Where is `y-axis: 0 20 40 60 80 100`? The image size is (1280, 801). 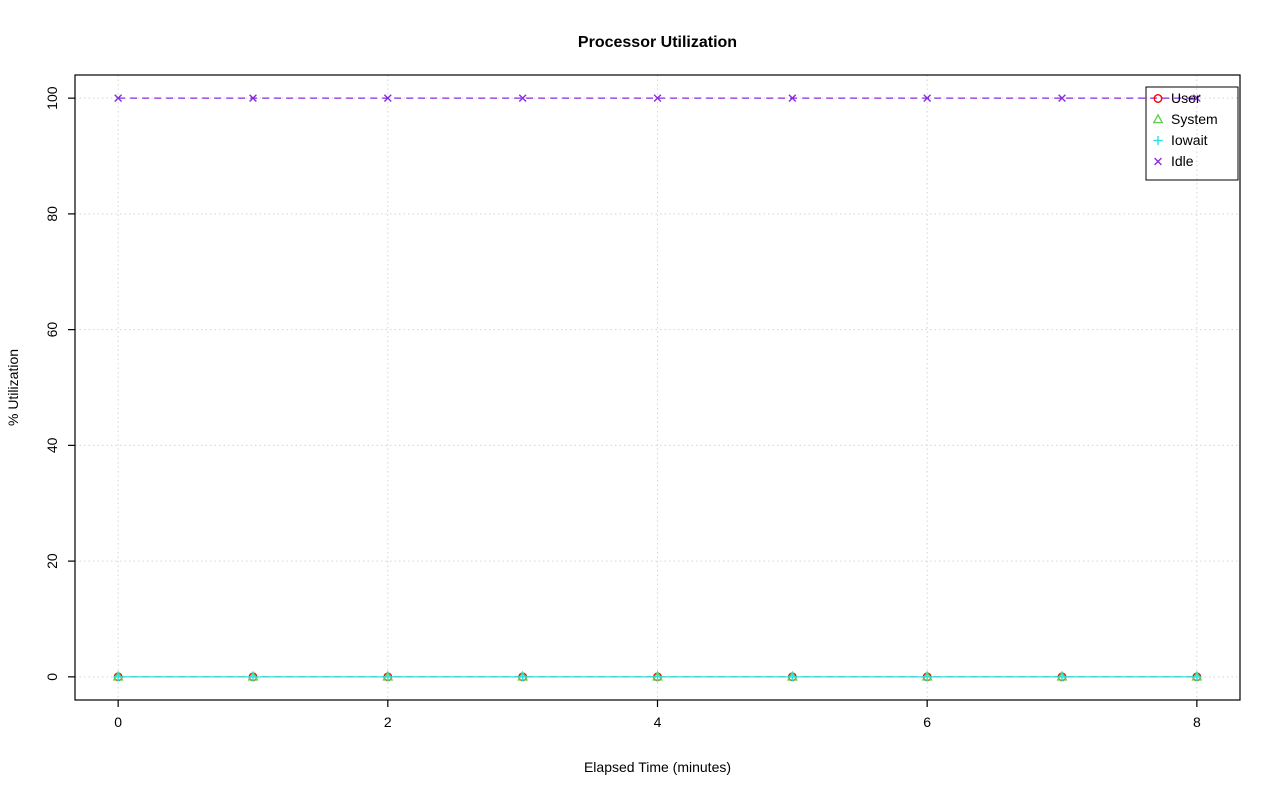
y-axis: 0 20 40 60 80 100 is located at coordinates (59, 383).